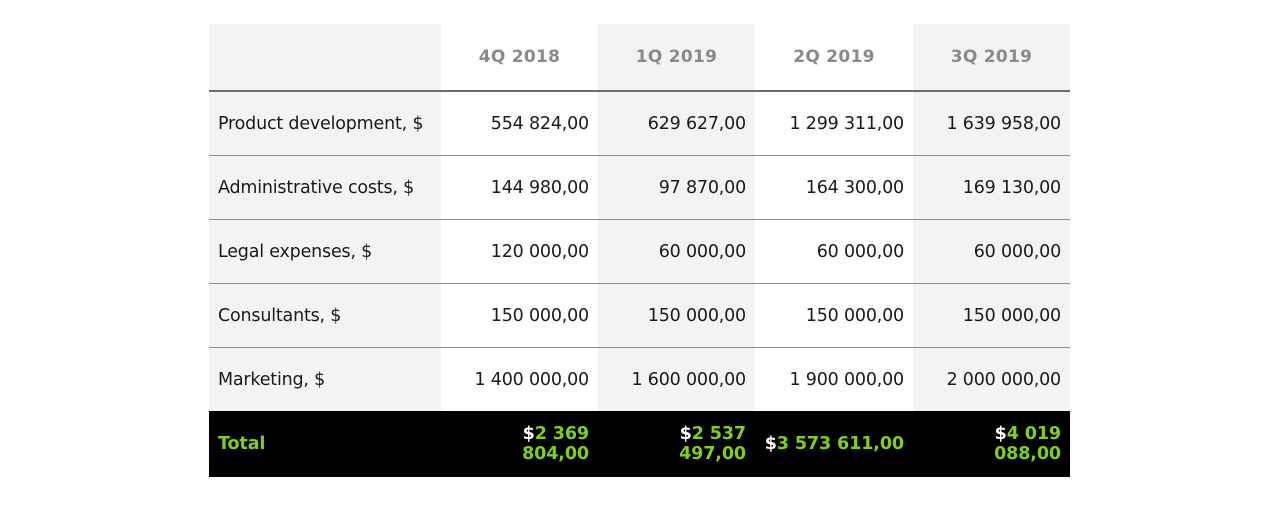 This screenshot has width=1280, height=519. Describe the element at coordinates (676, 58) in the screenshot. I see `header-1q-2019: 1Q 2019` at that location.